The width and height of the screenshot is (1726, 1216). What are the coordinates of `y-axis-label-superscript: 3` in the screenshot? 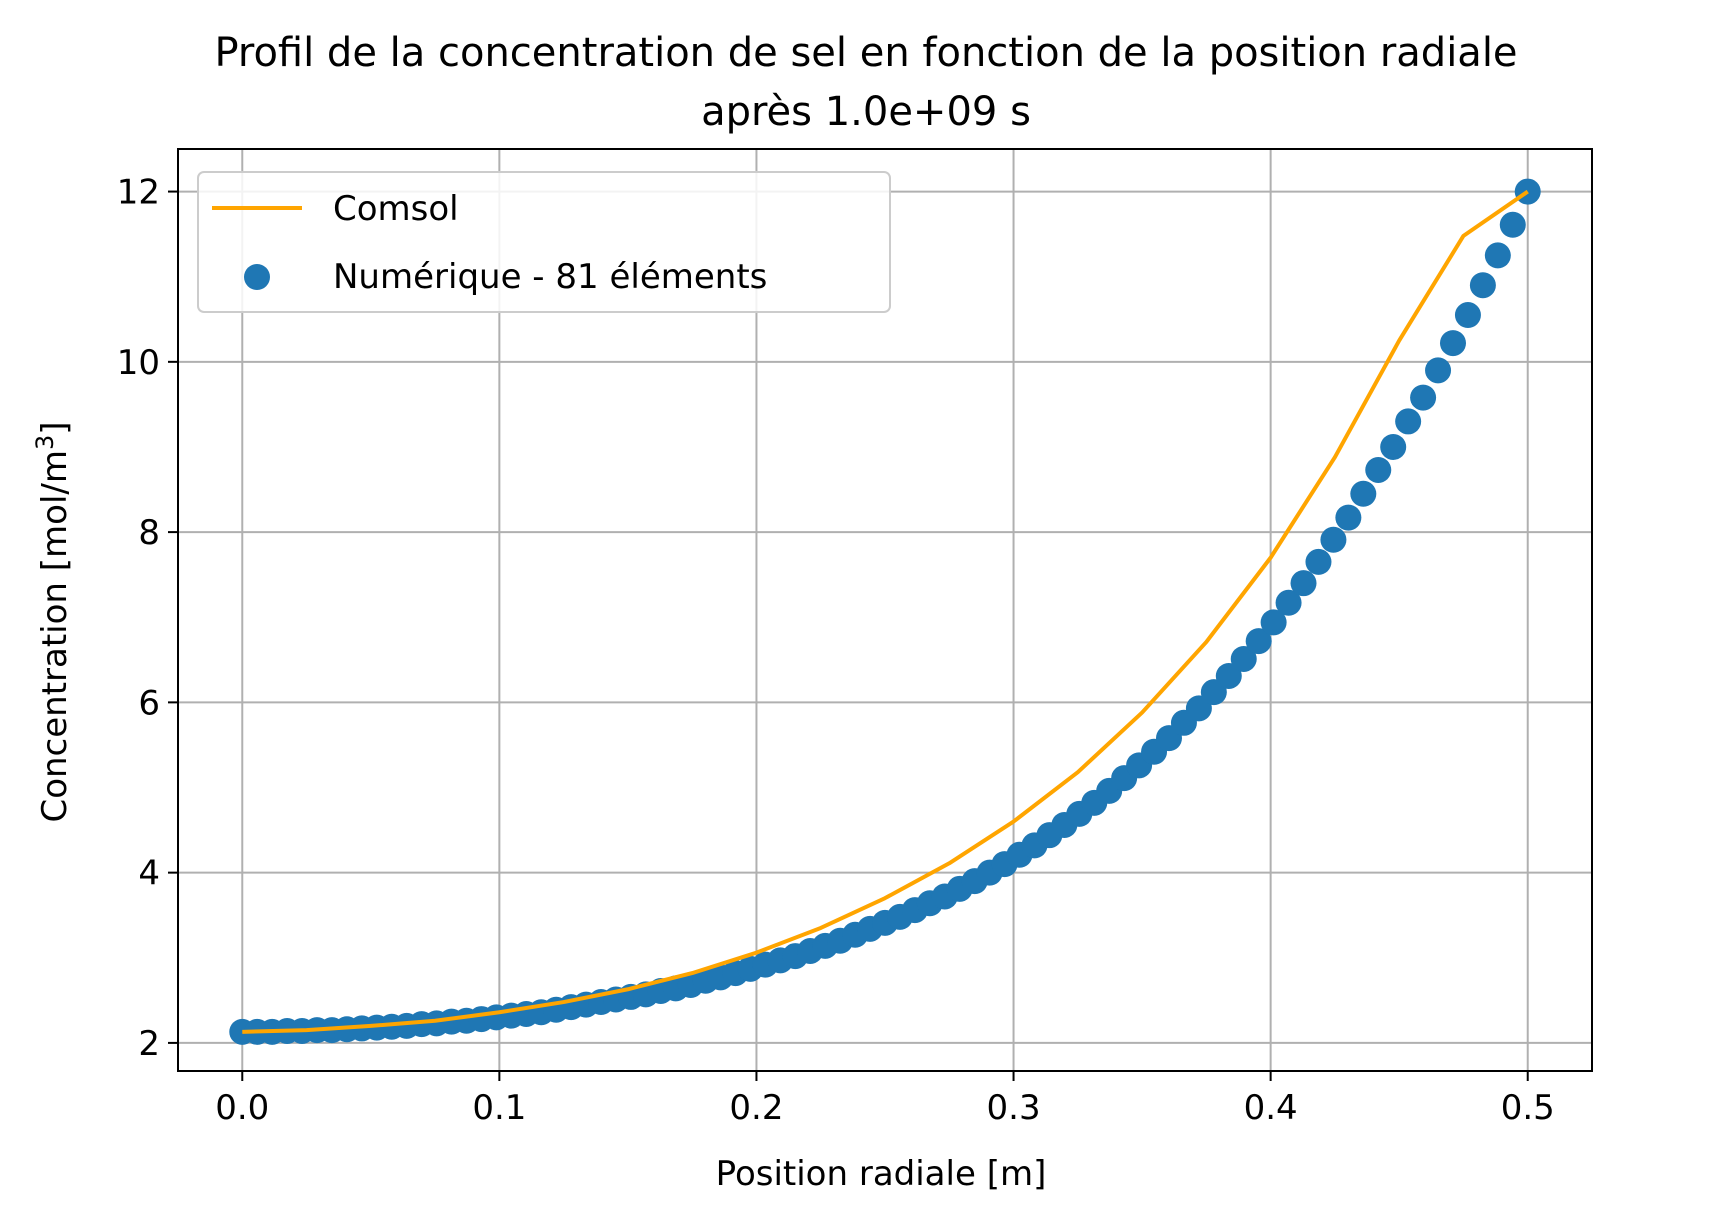 It's located at (45, 442).